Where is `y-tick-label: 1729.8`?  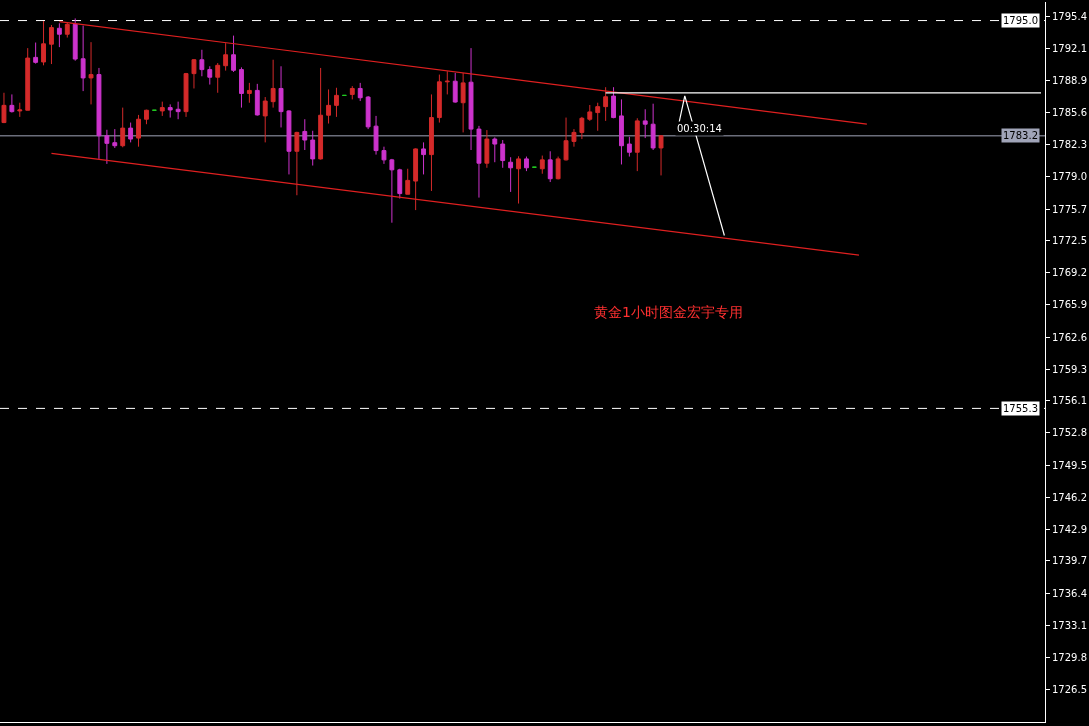 y-tick-label: 1729.8 is located at coordinates (1069, 658).